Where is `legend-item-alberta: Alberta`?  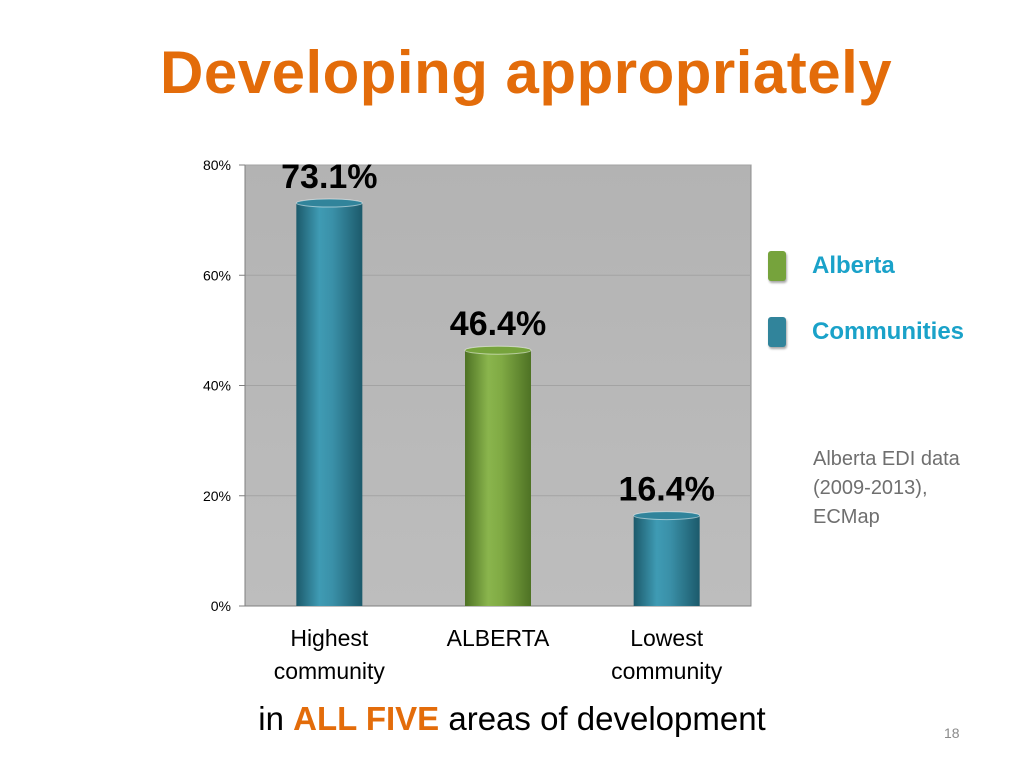
legend-item-alberta: Alberta is located at coordinates (831, 266).